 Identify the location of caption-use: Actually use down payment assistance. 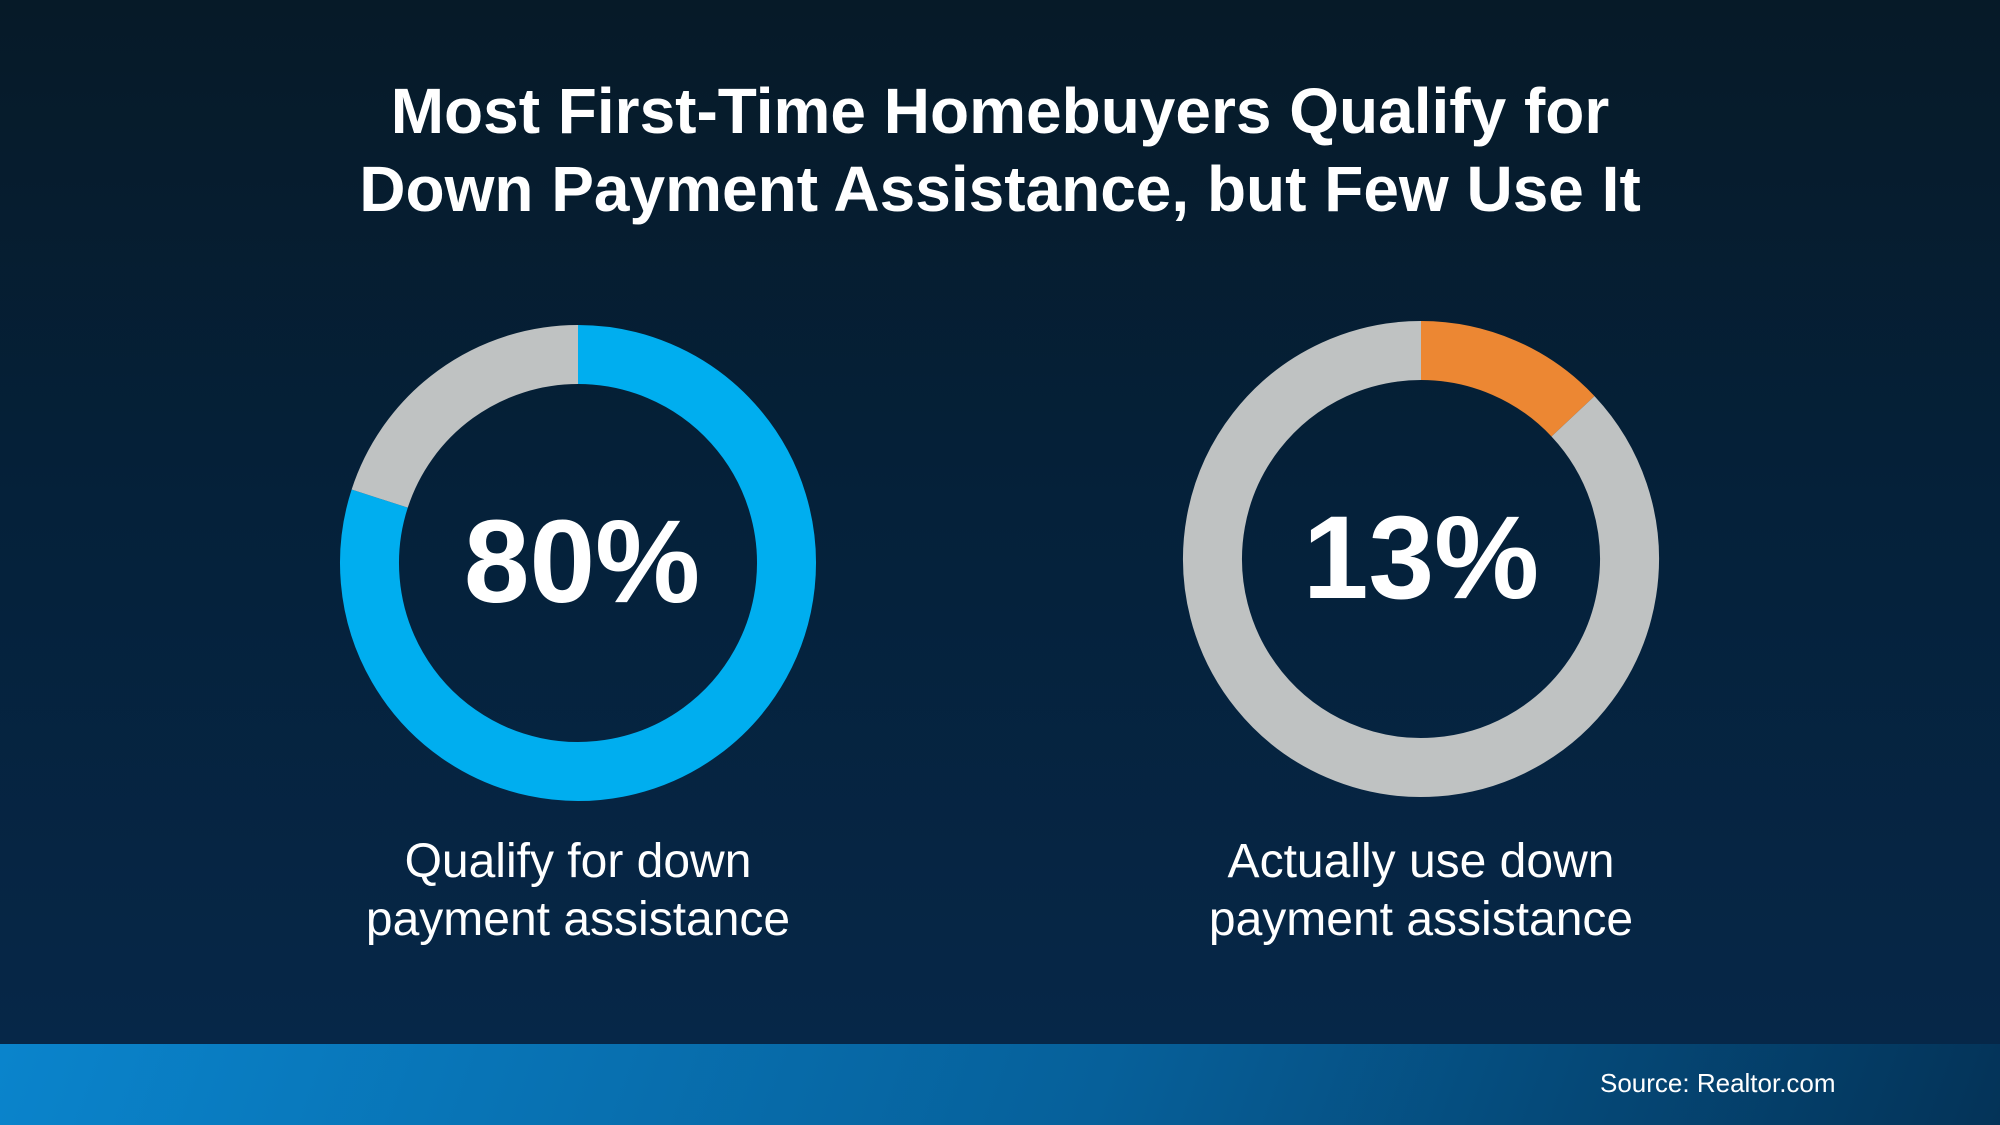
(1421, 891).